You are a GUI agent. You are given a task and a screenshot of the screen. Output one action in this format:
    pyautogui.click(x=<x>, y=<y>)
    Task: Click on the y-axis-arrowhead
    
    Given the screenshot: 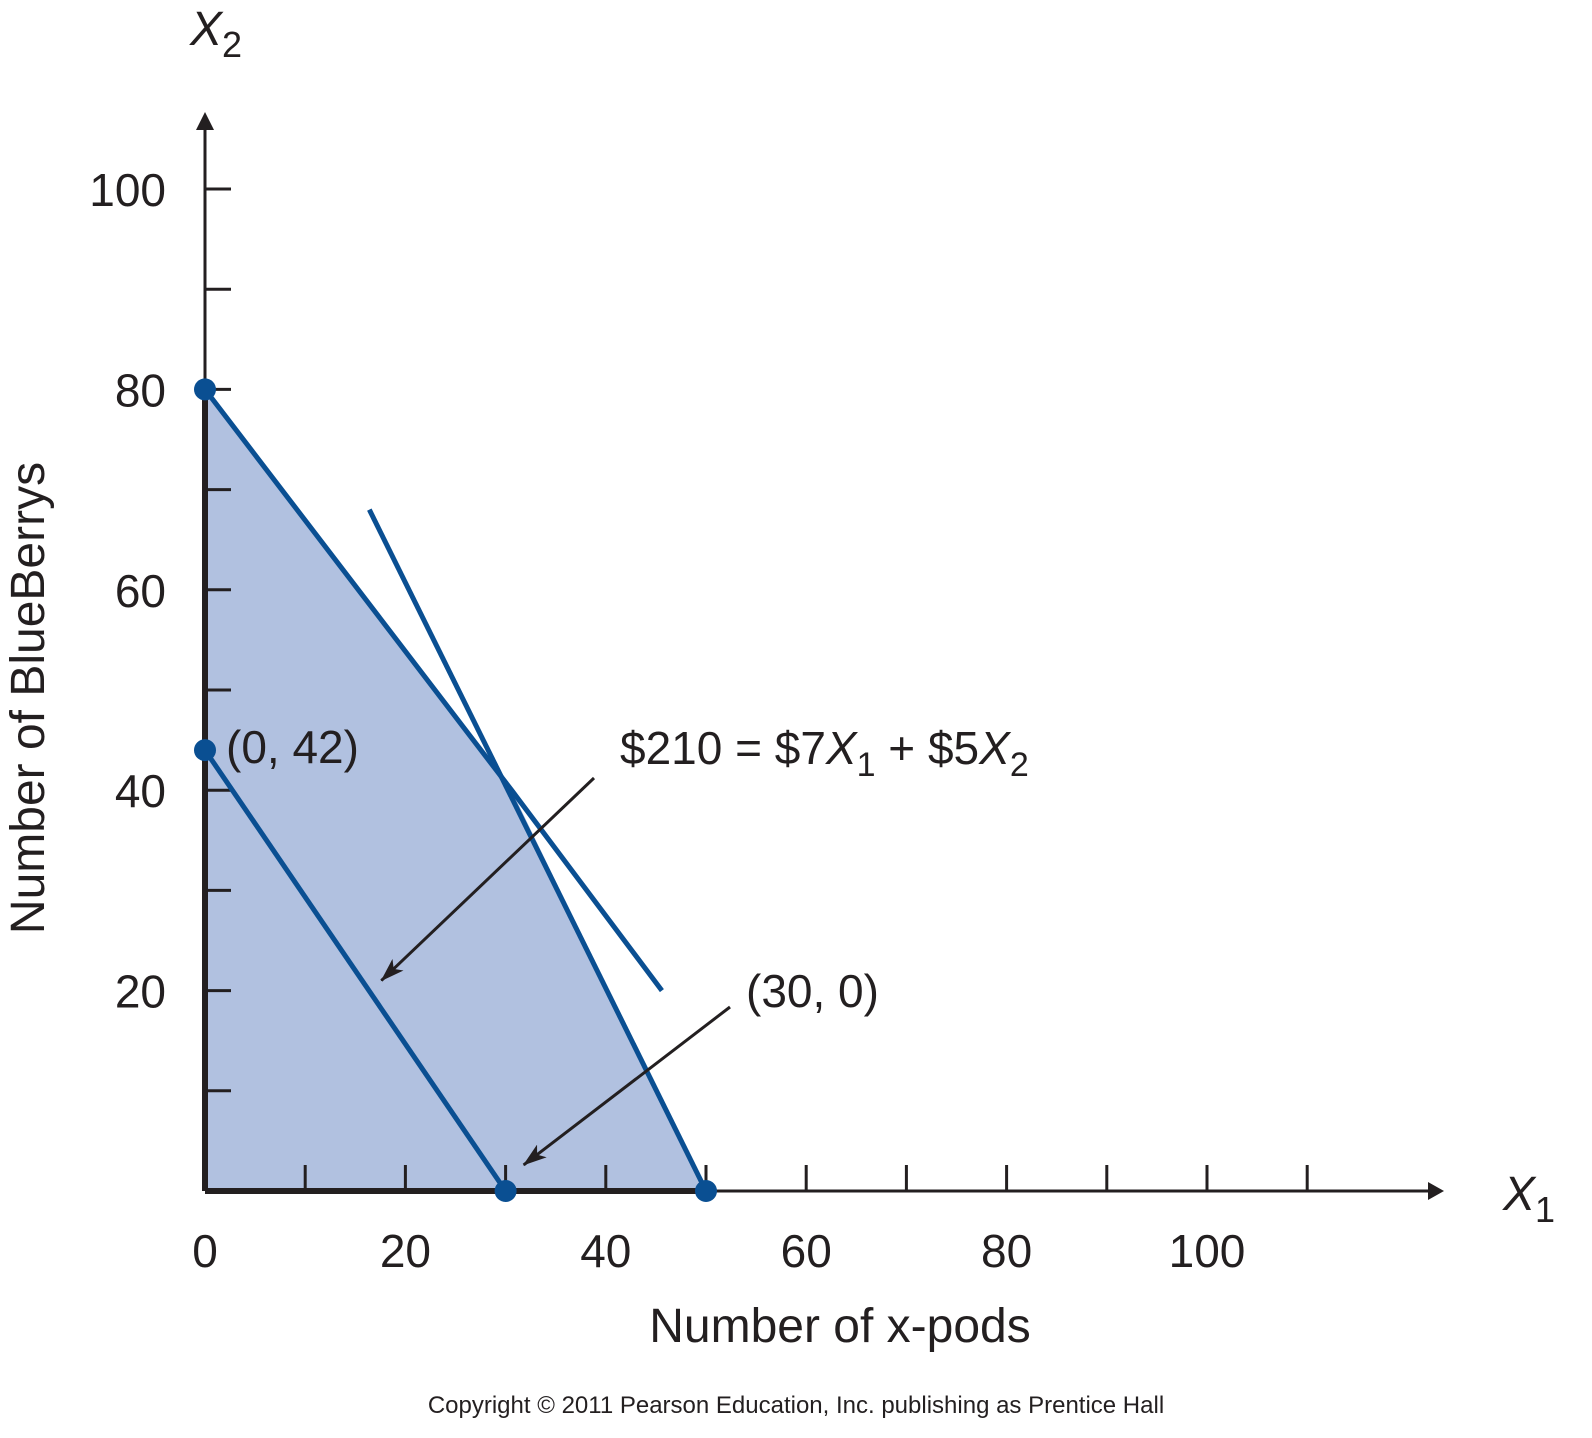 What is the action you would take?
    pyautogui.click(x=205, y=121)
    